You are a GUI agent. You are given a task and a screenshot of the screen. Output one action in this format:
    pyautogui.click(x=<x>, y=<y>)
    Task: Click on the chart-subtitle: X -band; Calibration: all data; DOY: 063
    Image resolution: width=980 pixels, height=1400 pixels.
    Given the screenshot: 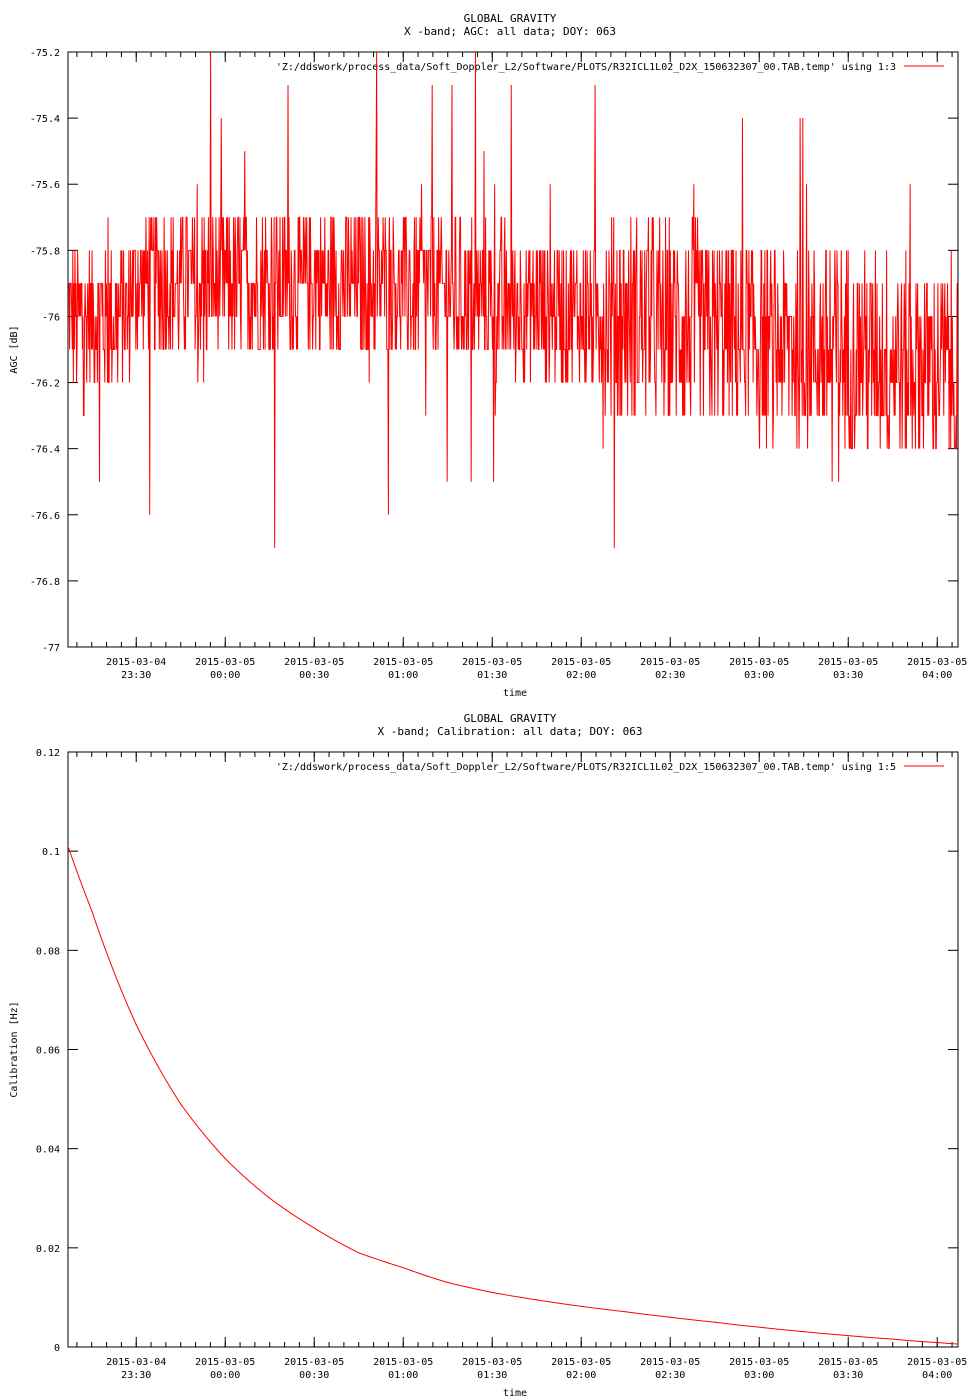 What is the action you would take?
    pyautogui.click(x=510, y=731)
    